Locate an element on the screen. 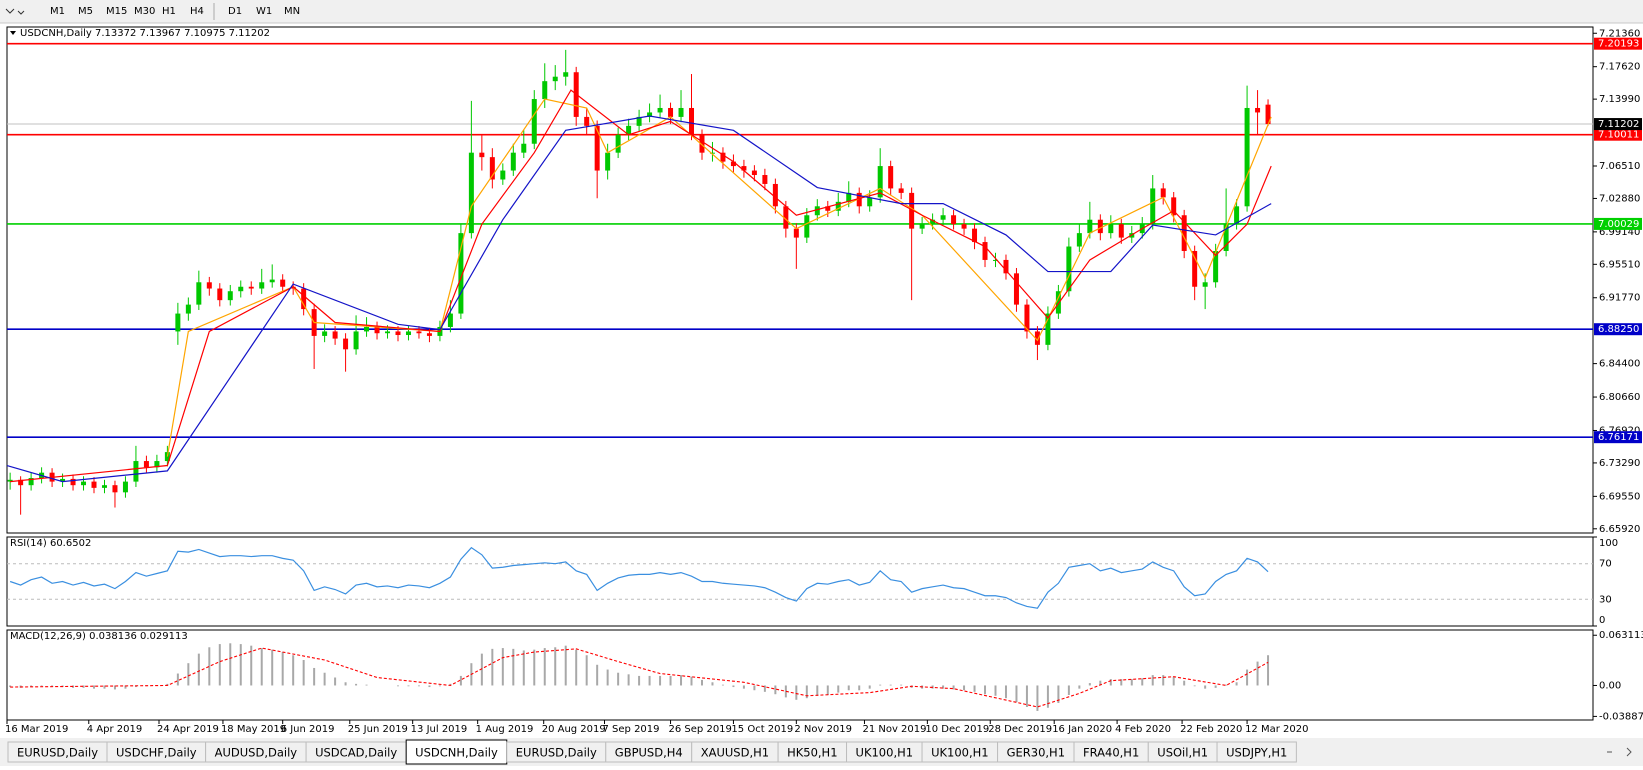 The width and height of the screenshot is (1643, 770). timeframe-button: M1 is located at coordinates (57, 11).